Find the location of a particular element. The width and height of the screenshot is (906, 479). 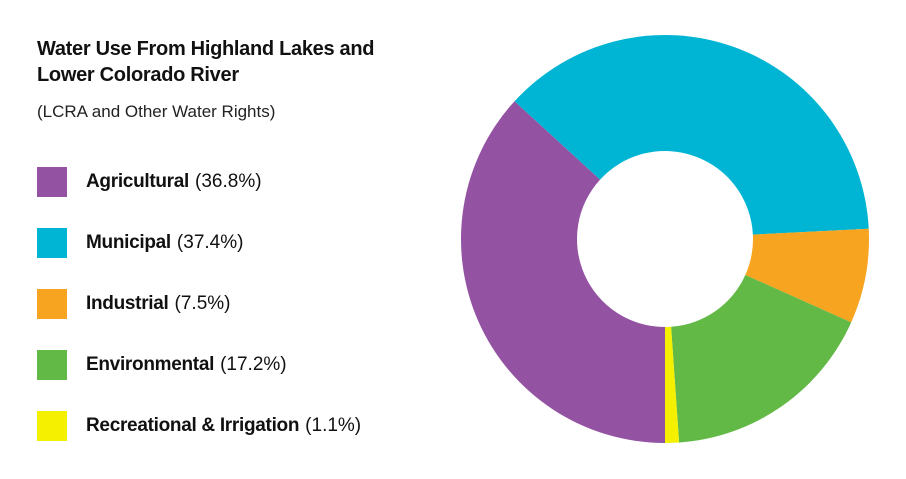

legend-value: (7.5%) is located at coordinates (202, 303).